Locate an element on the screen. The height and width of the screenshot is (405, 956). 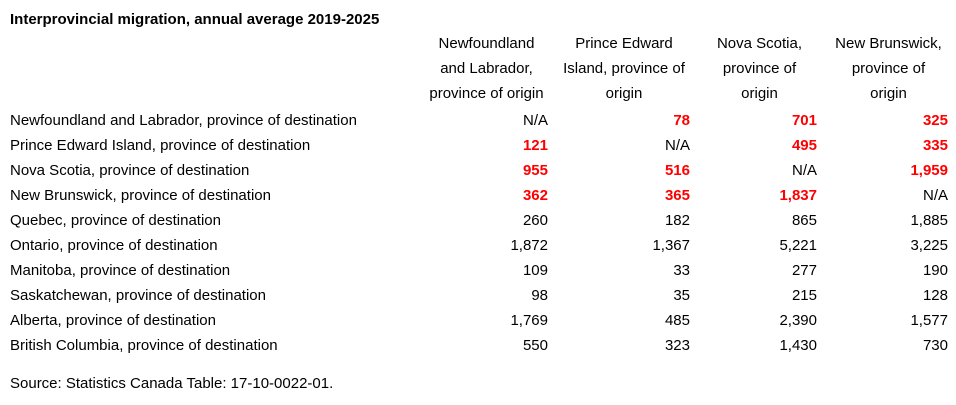
value-cell: 335 is located at coordinates (935, 145).